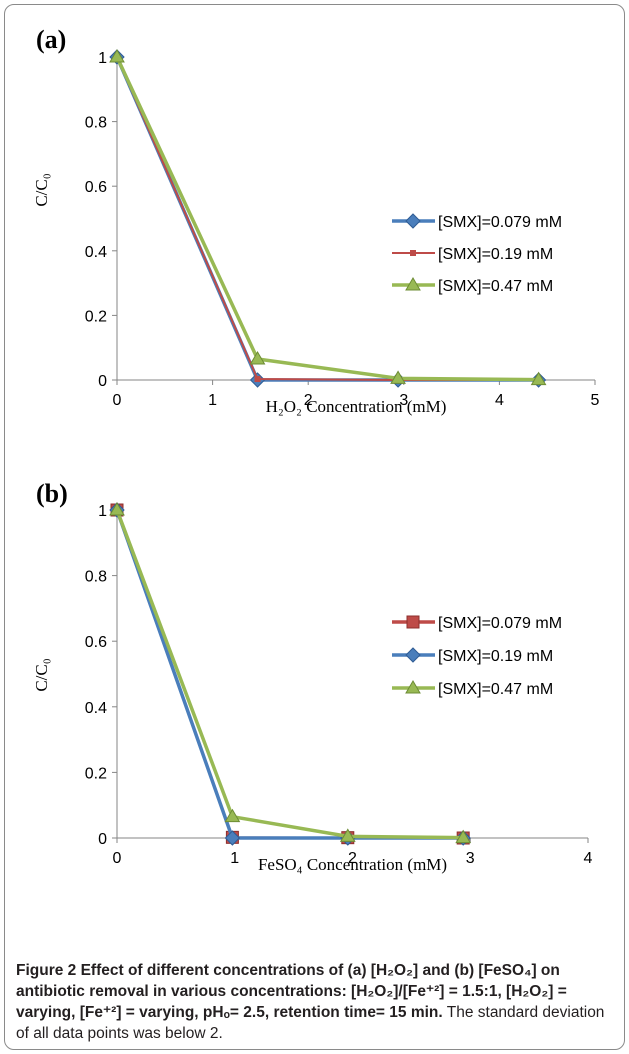  What do you see at coordinates (356, 406) in the screenshot?
I see `x-axis-title: H₂O₂ Concentration (mM)` at bounding box center [356, 406].